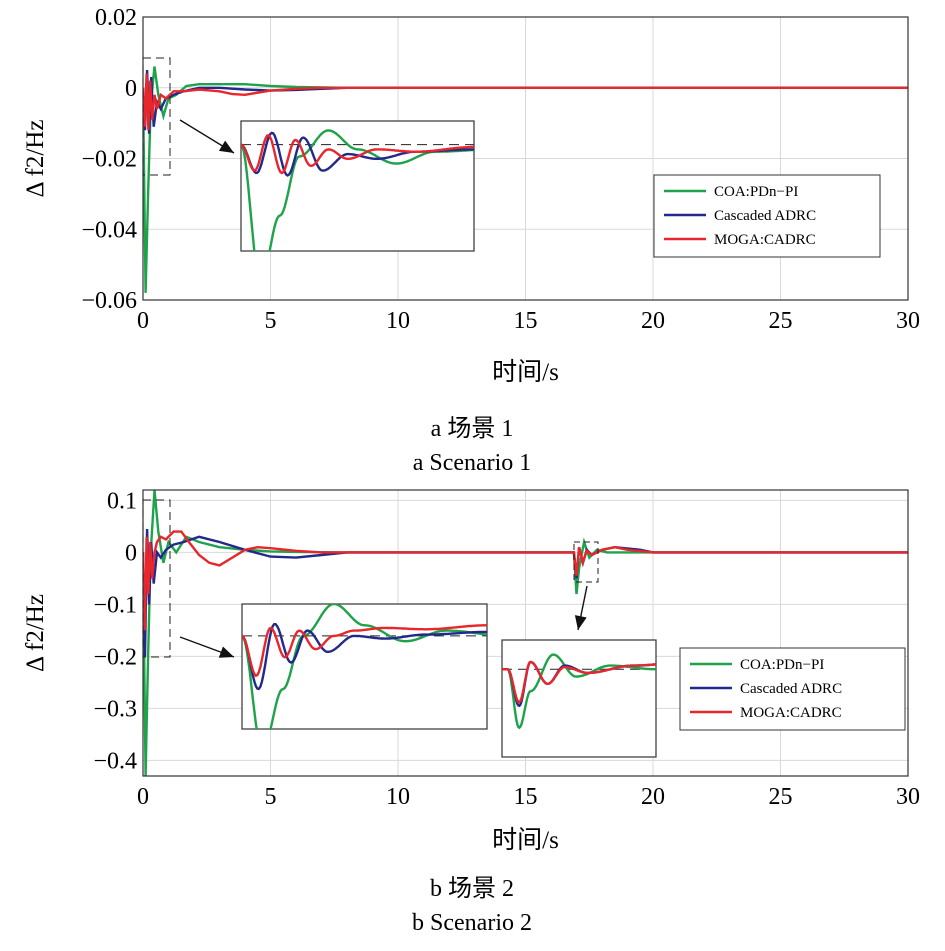 The width and height of the screenshot is (945, 951). Describe the element at coordinates (122, 501) in the screenshot. I see `y-tick-label: 0.1` at that location.